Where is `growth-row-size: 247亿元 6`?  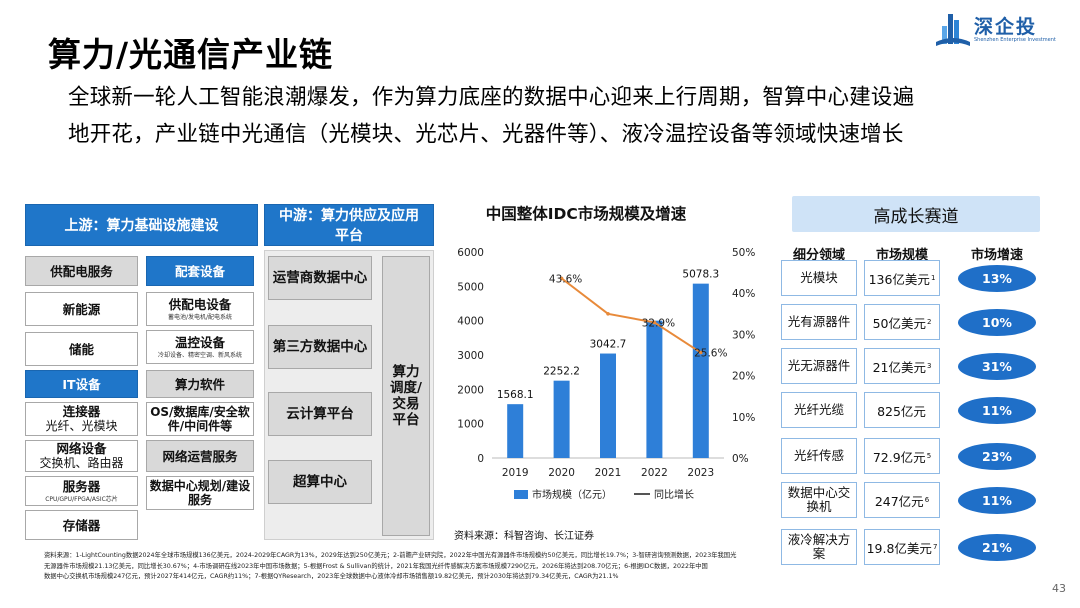 growth-row-size: 247亿元 6 is located at coordinates (902, 500).